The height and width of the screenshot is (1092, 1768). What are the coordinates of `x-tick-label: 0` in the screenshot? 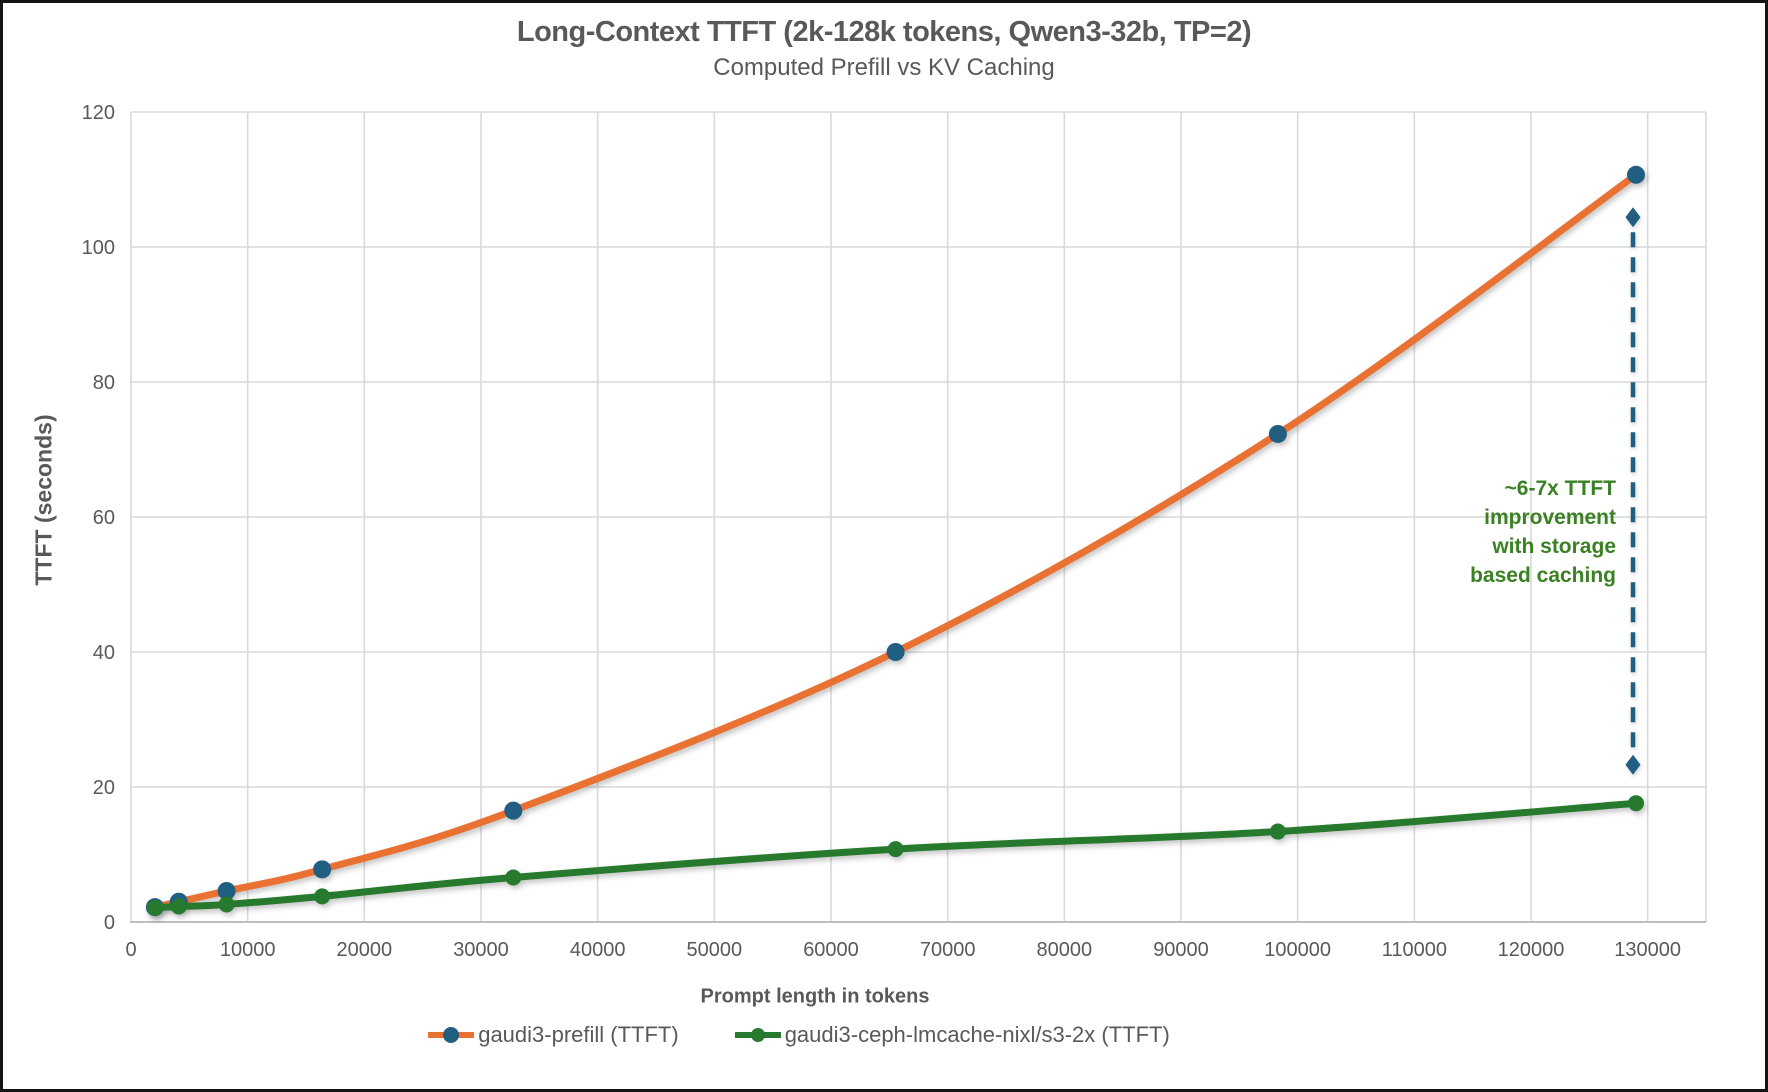 It's located at (130, 950).